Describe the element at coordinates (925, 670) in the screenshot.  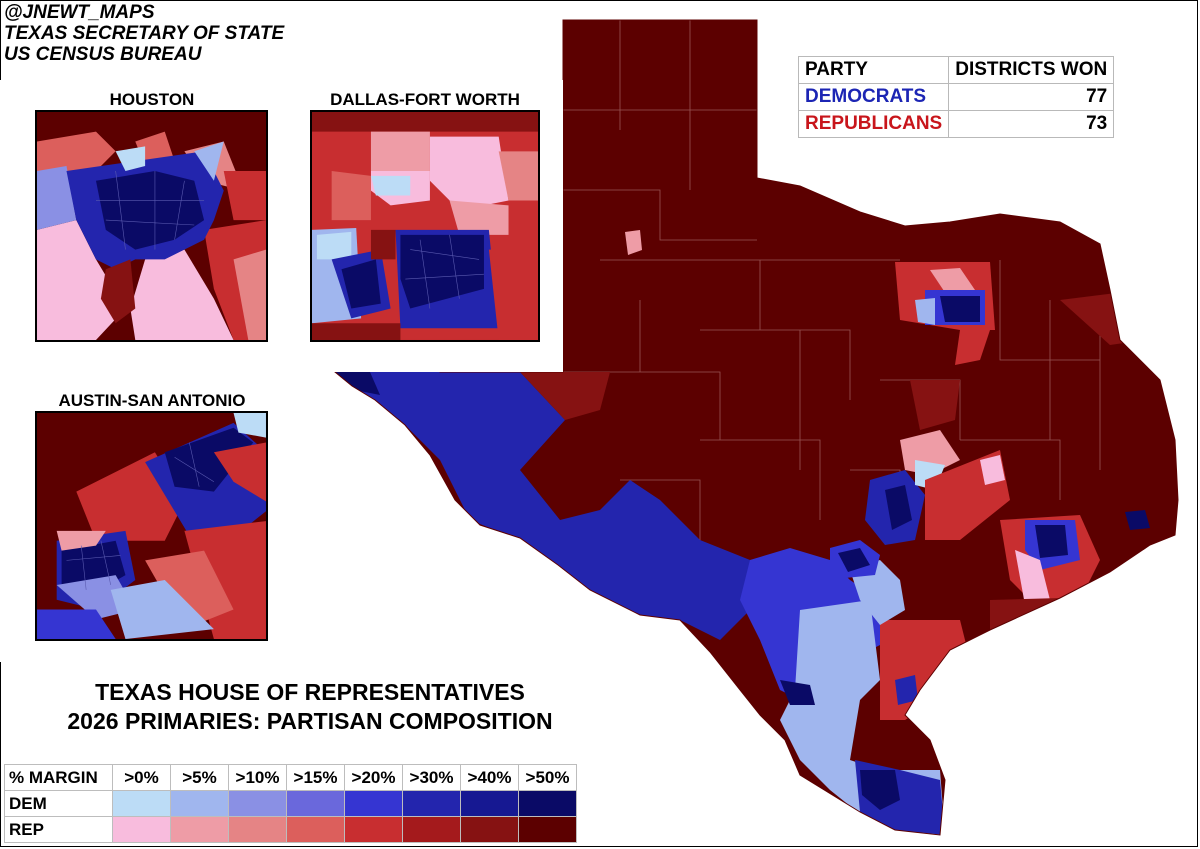
I see `rep-20-corpus` at that location.